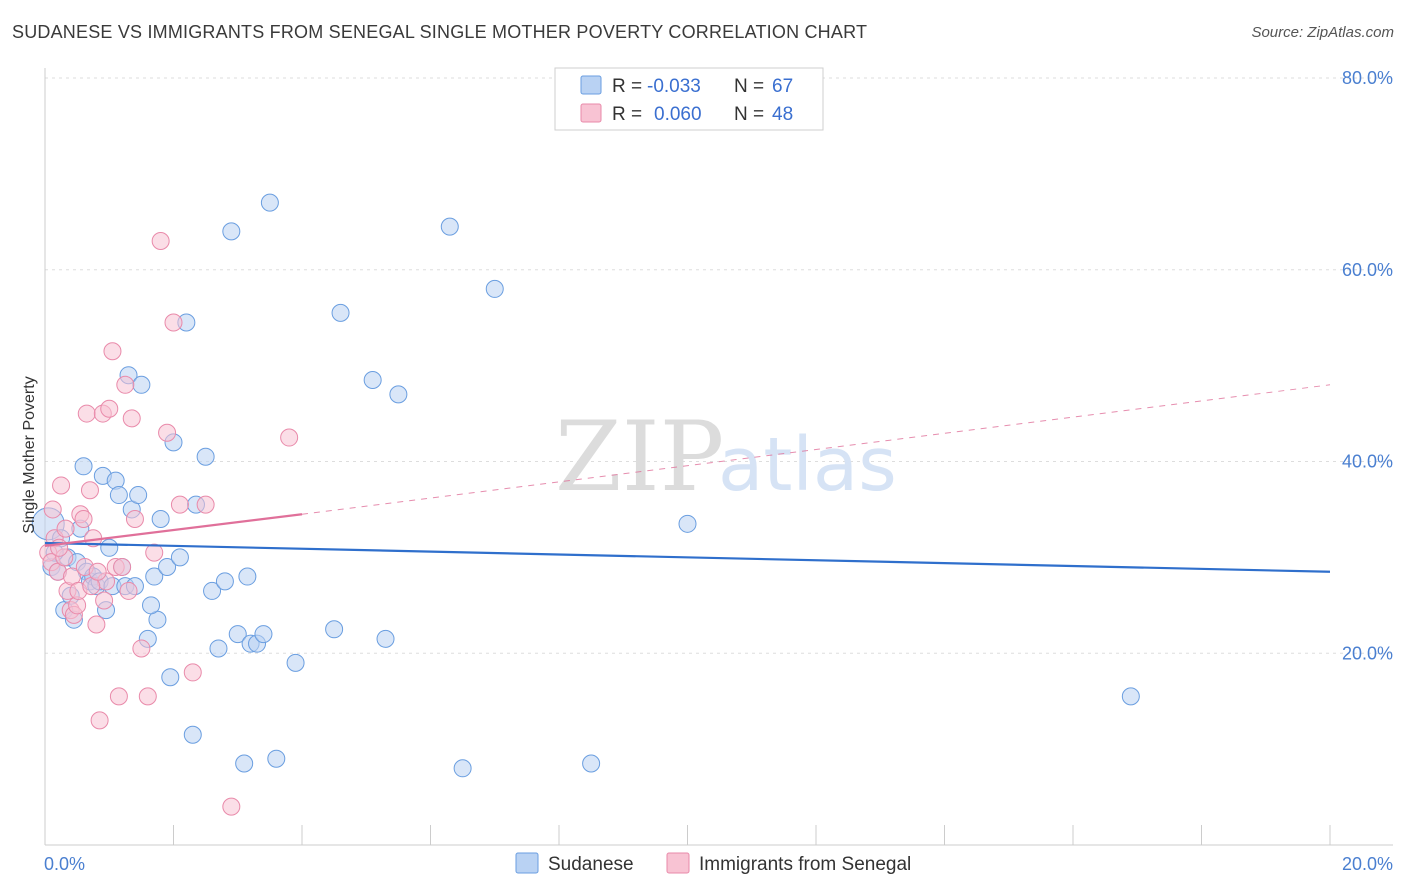 This screenshot has width=1406, height=892. What do you see at coordinates (1367, 270) in the screenshot?
I see `y-tick-label-2: 60.0%` at bounding box center [1367, 270].